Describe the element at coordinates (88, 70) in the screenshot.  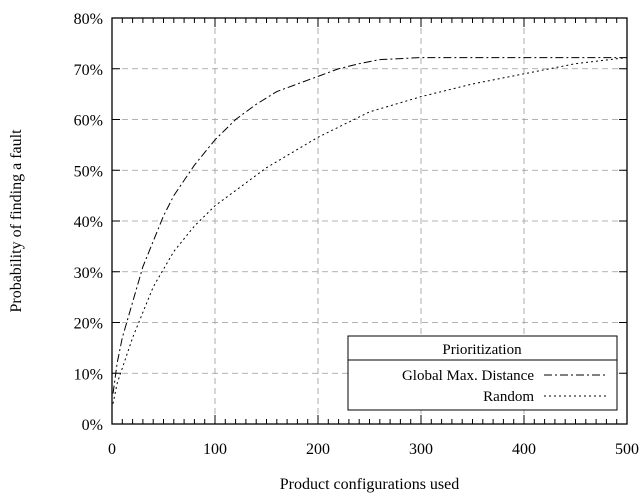
I see `y-tick-label: 70%` at that location.